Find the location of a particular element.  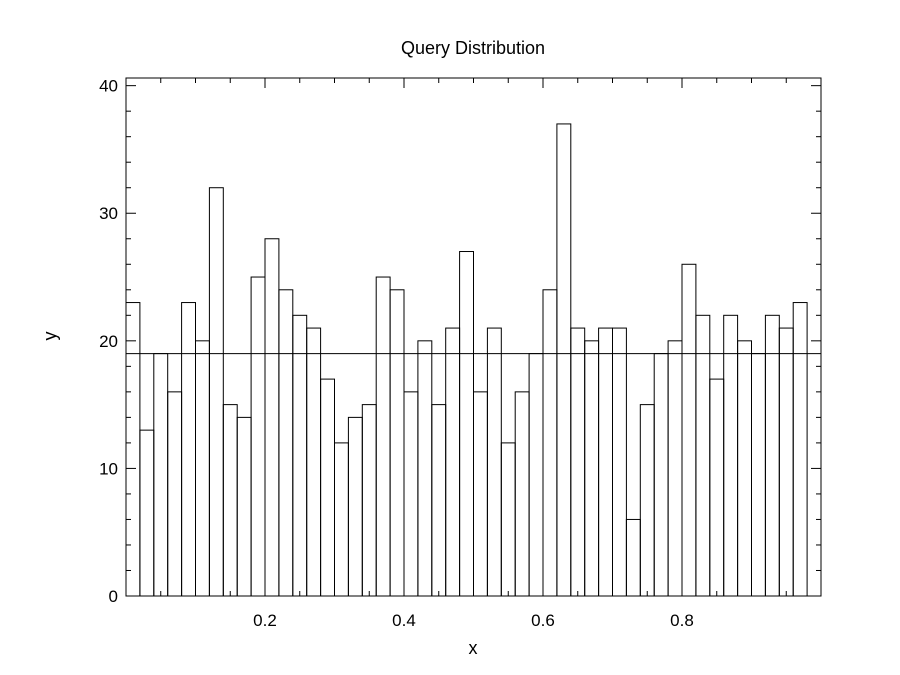

y-tick-label: 20 is located at coordinates (108, 341).